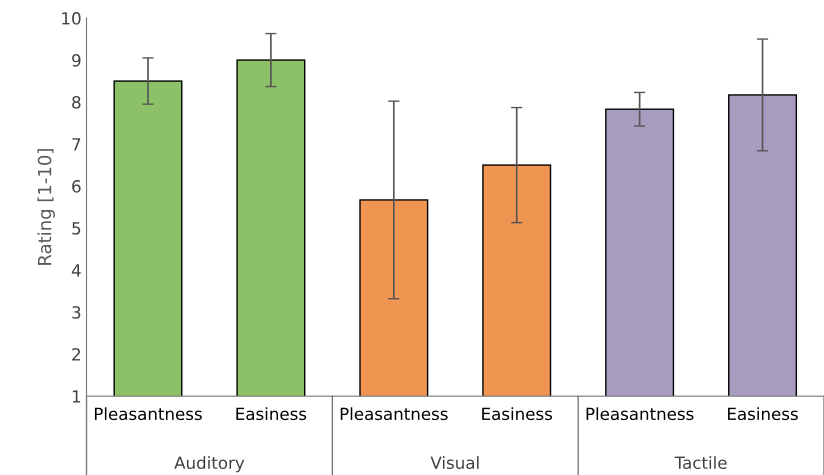 The image size is (824, 475). I want to click on y-tick-label: 7, so click(76, 144).